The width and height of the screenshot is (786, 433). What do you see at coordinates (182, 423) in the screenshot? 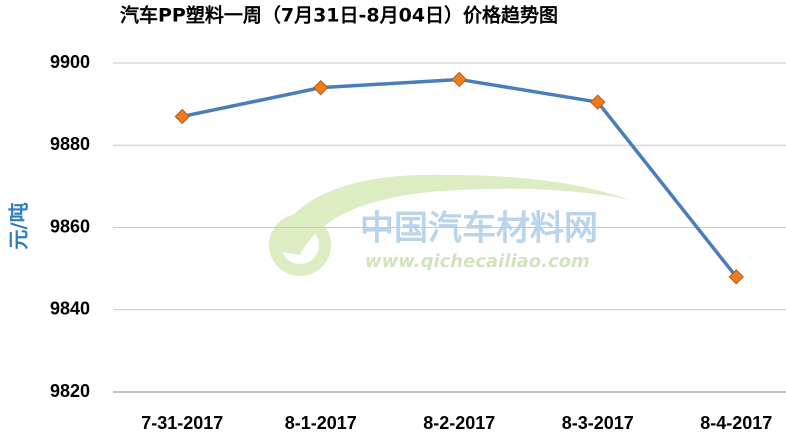
I see `x-tick-label: 7-31-2017` at bounding box center [182, 423].